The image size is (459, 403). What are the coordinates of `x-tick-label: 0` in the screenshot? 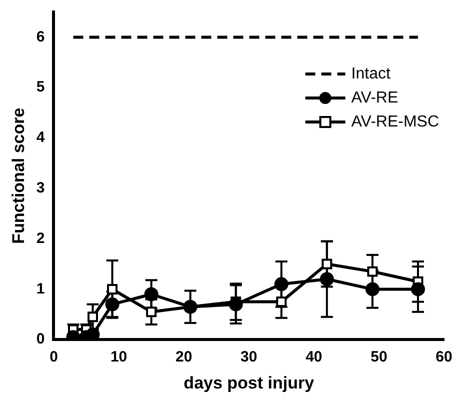 It's located at (54, 357).